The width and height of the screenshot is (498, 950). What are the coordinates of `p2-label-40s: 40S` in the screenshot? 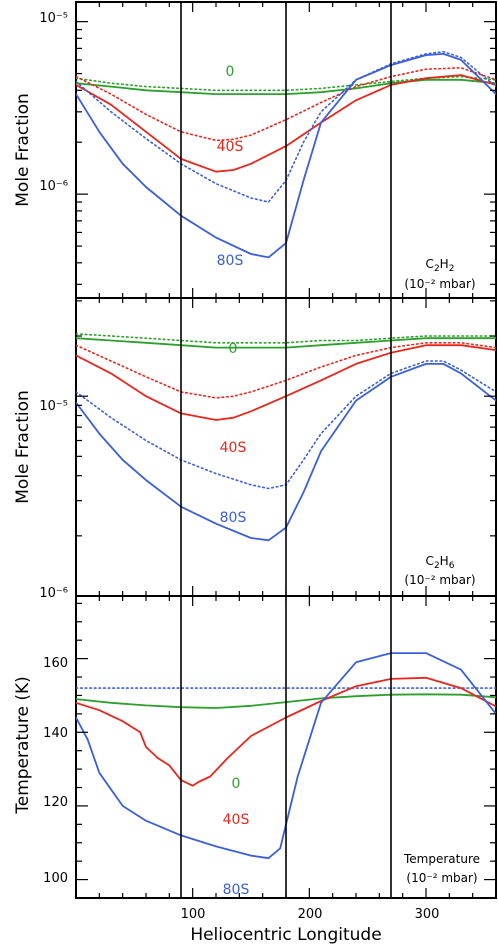 It's located at (233, 448).